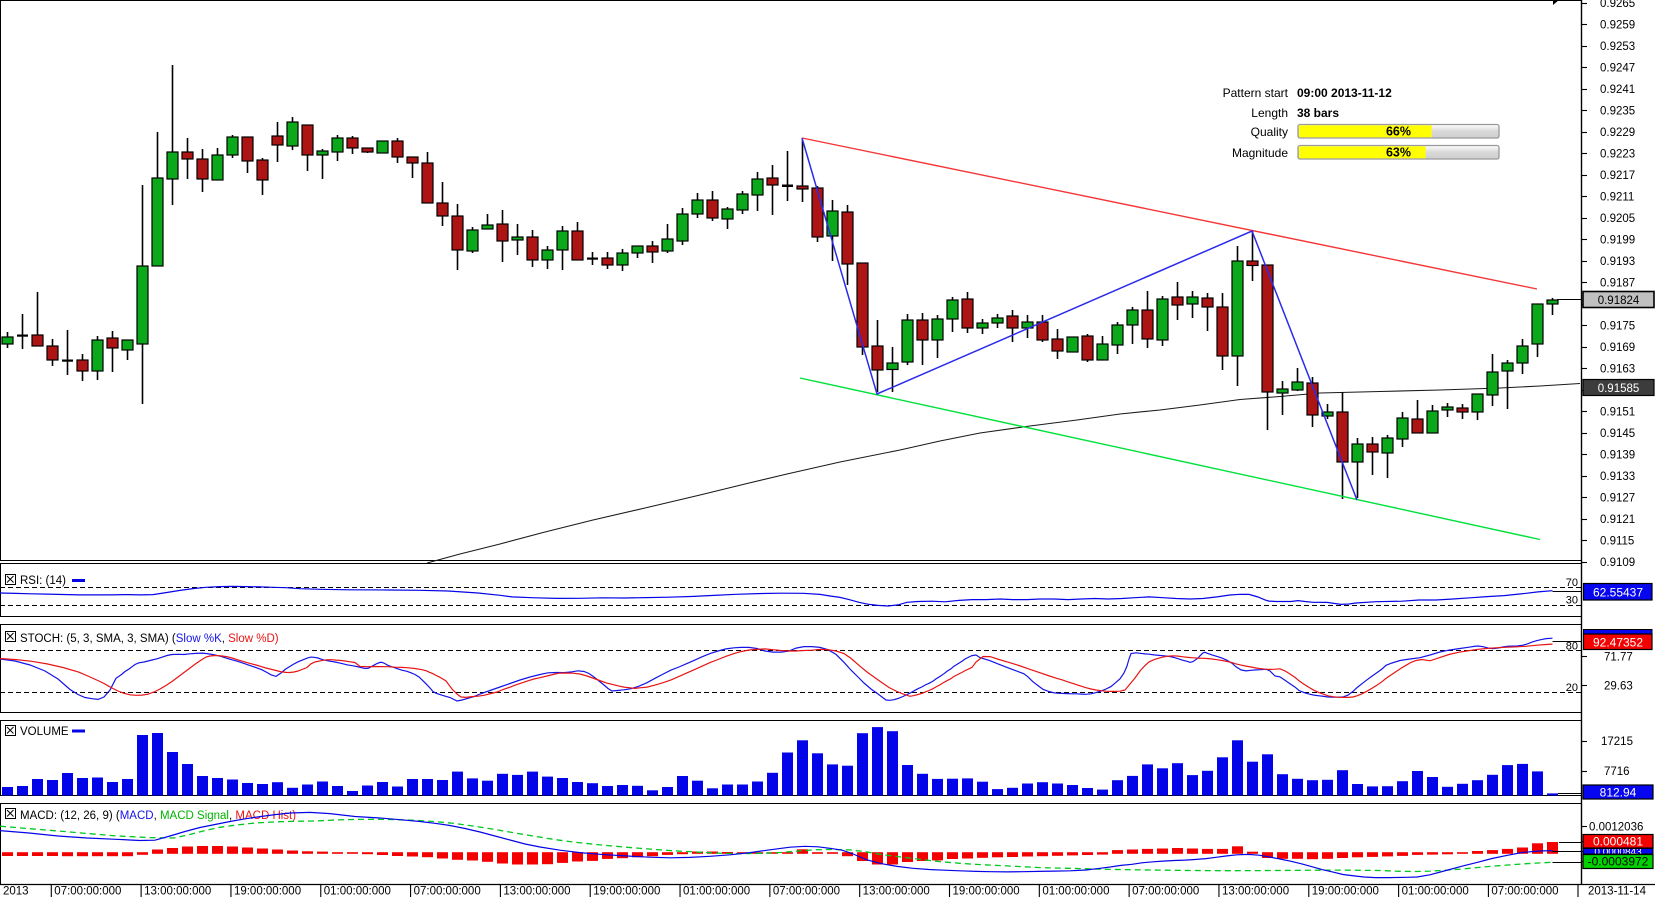 The height and width of the screenshot is (902, 1655). Describe the element at coordinates (1344, 93) in the screenshot. I see `svg-text: 09:00 2013-11-12` at that location.